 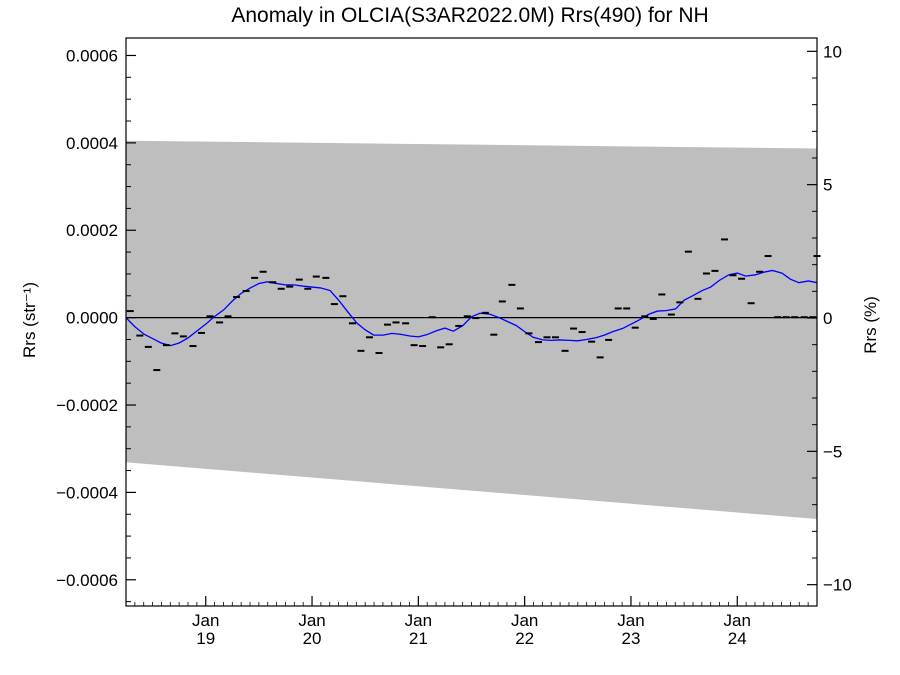 What do you see at coordinates (837, 585) in the screenshot?
I see `y-right-tick-label: −10` at bounding box center [837, 585].